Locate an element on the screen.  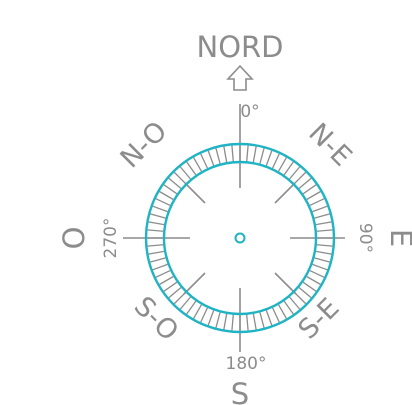
degree-west: 270° is located at coordinates (111, 238).